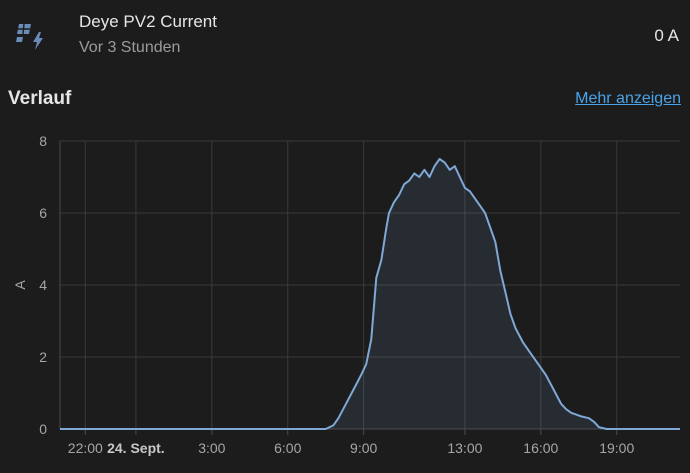 This screenshot has width=690, height=473. What do you see at coordinates (363, 448) in the screenshot?
I see `x-tick-label: 9:00` at bounding box center [363, 448].